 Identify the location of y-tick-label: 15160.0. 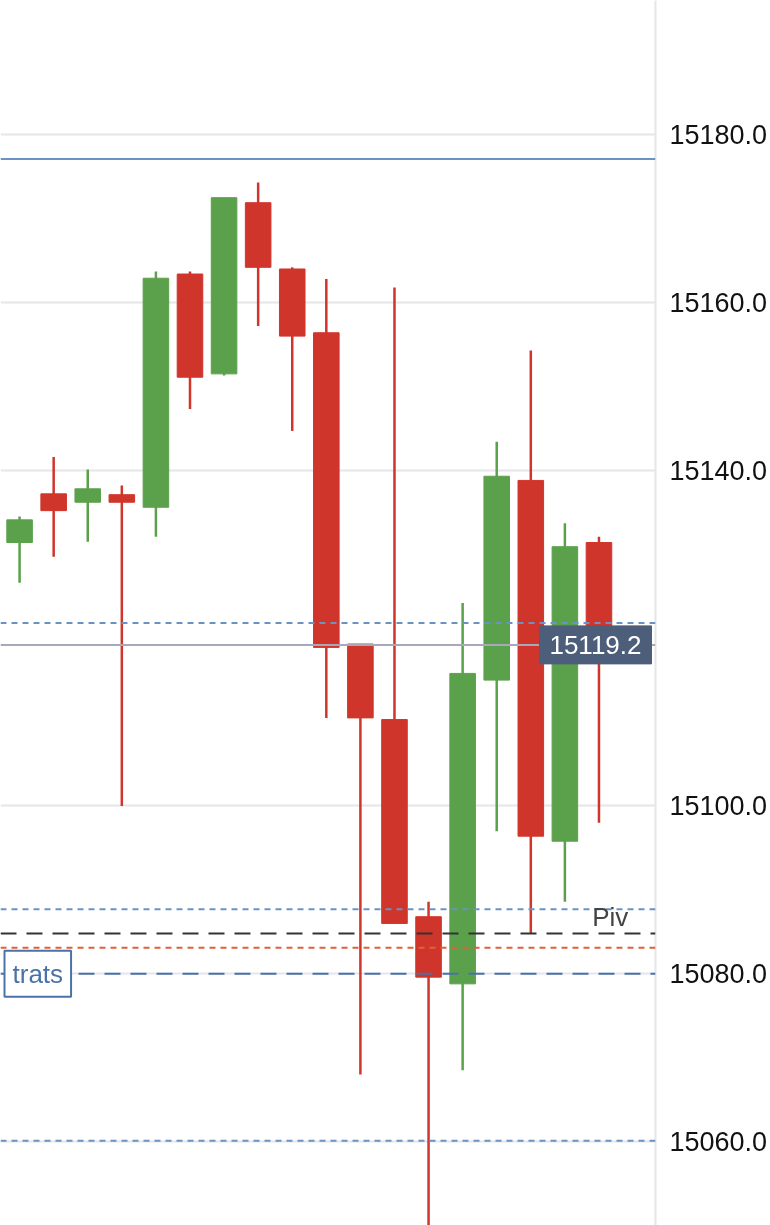
(718, 303).